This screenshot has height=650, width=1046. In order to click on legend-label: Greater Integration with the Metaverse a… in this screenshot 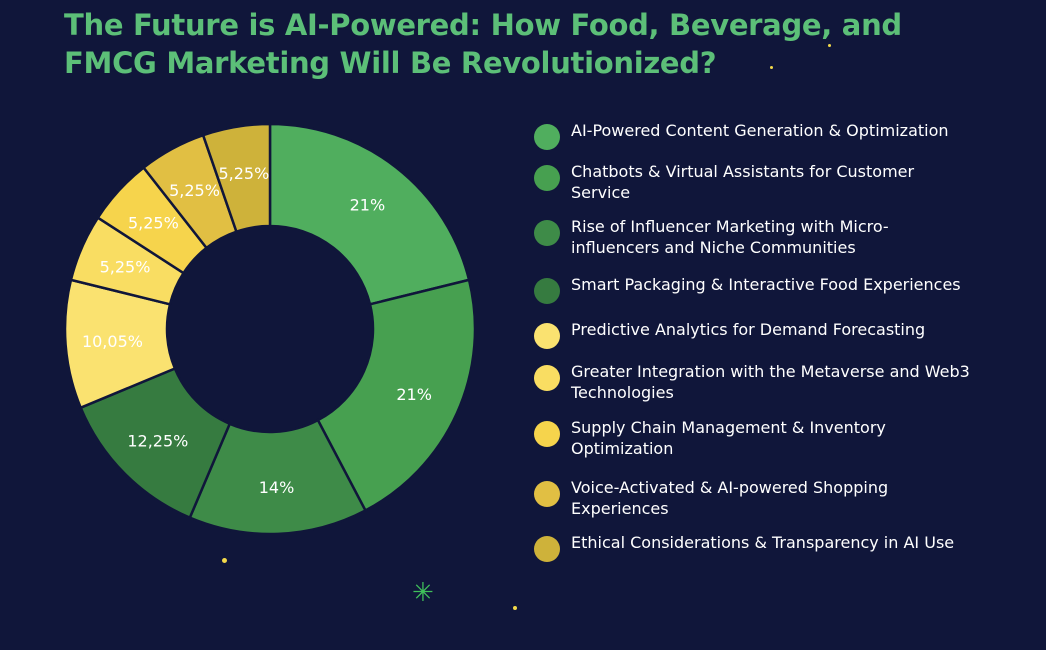, I will do `click(770, 382)`.